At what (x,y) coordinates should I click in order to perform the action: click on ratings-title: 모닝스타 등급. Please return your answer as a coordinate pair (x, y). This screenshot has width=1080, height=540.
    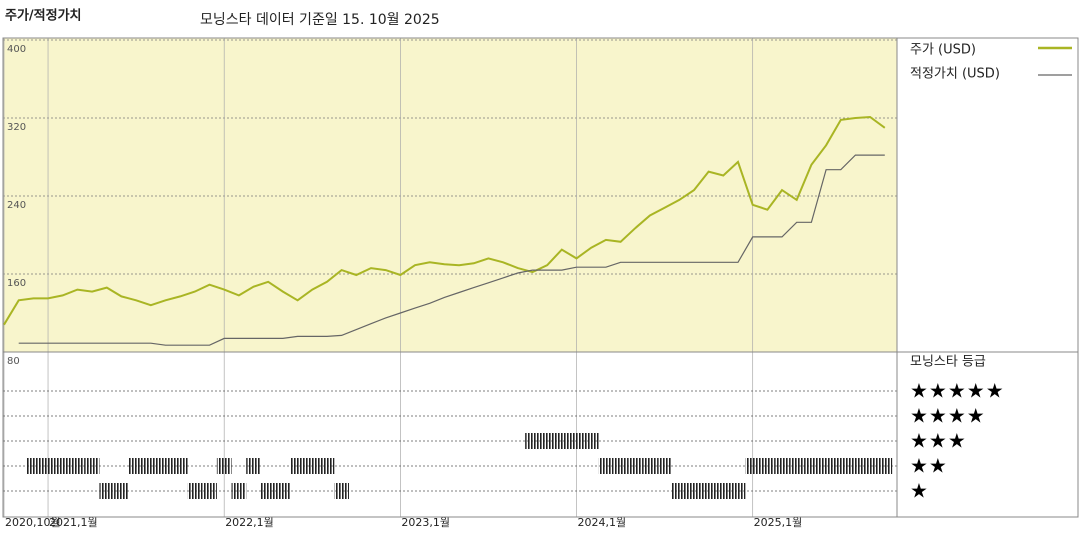
    Looking at the image, I should click on (948, 362).